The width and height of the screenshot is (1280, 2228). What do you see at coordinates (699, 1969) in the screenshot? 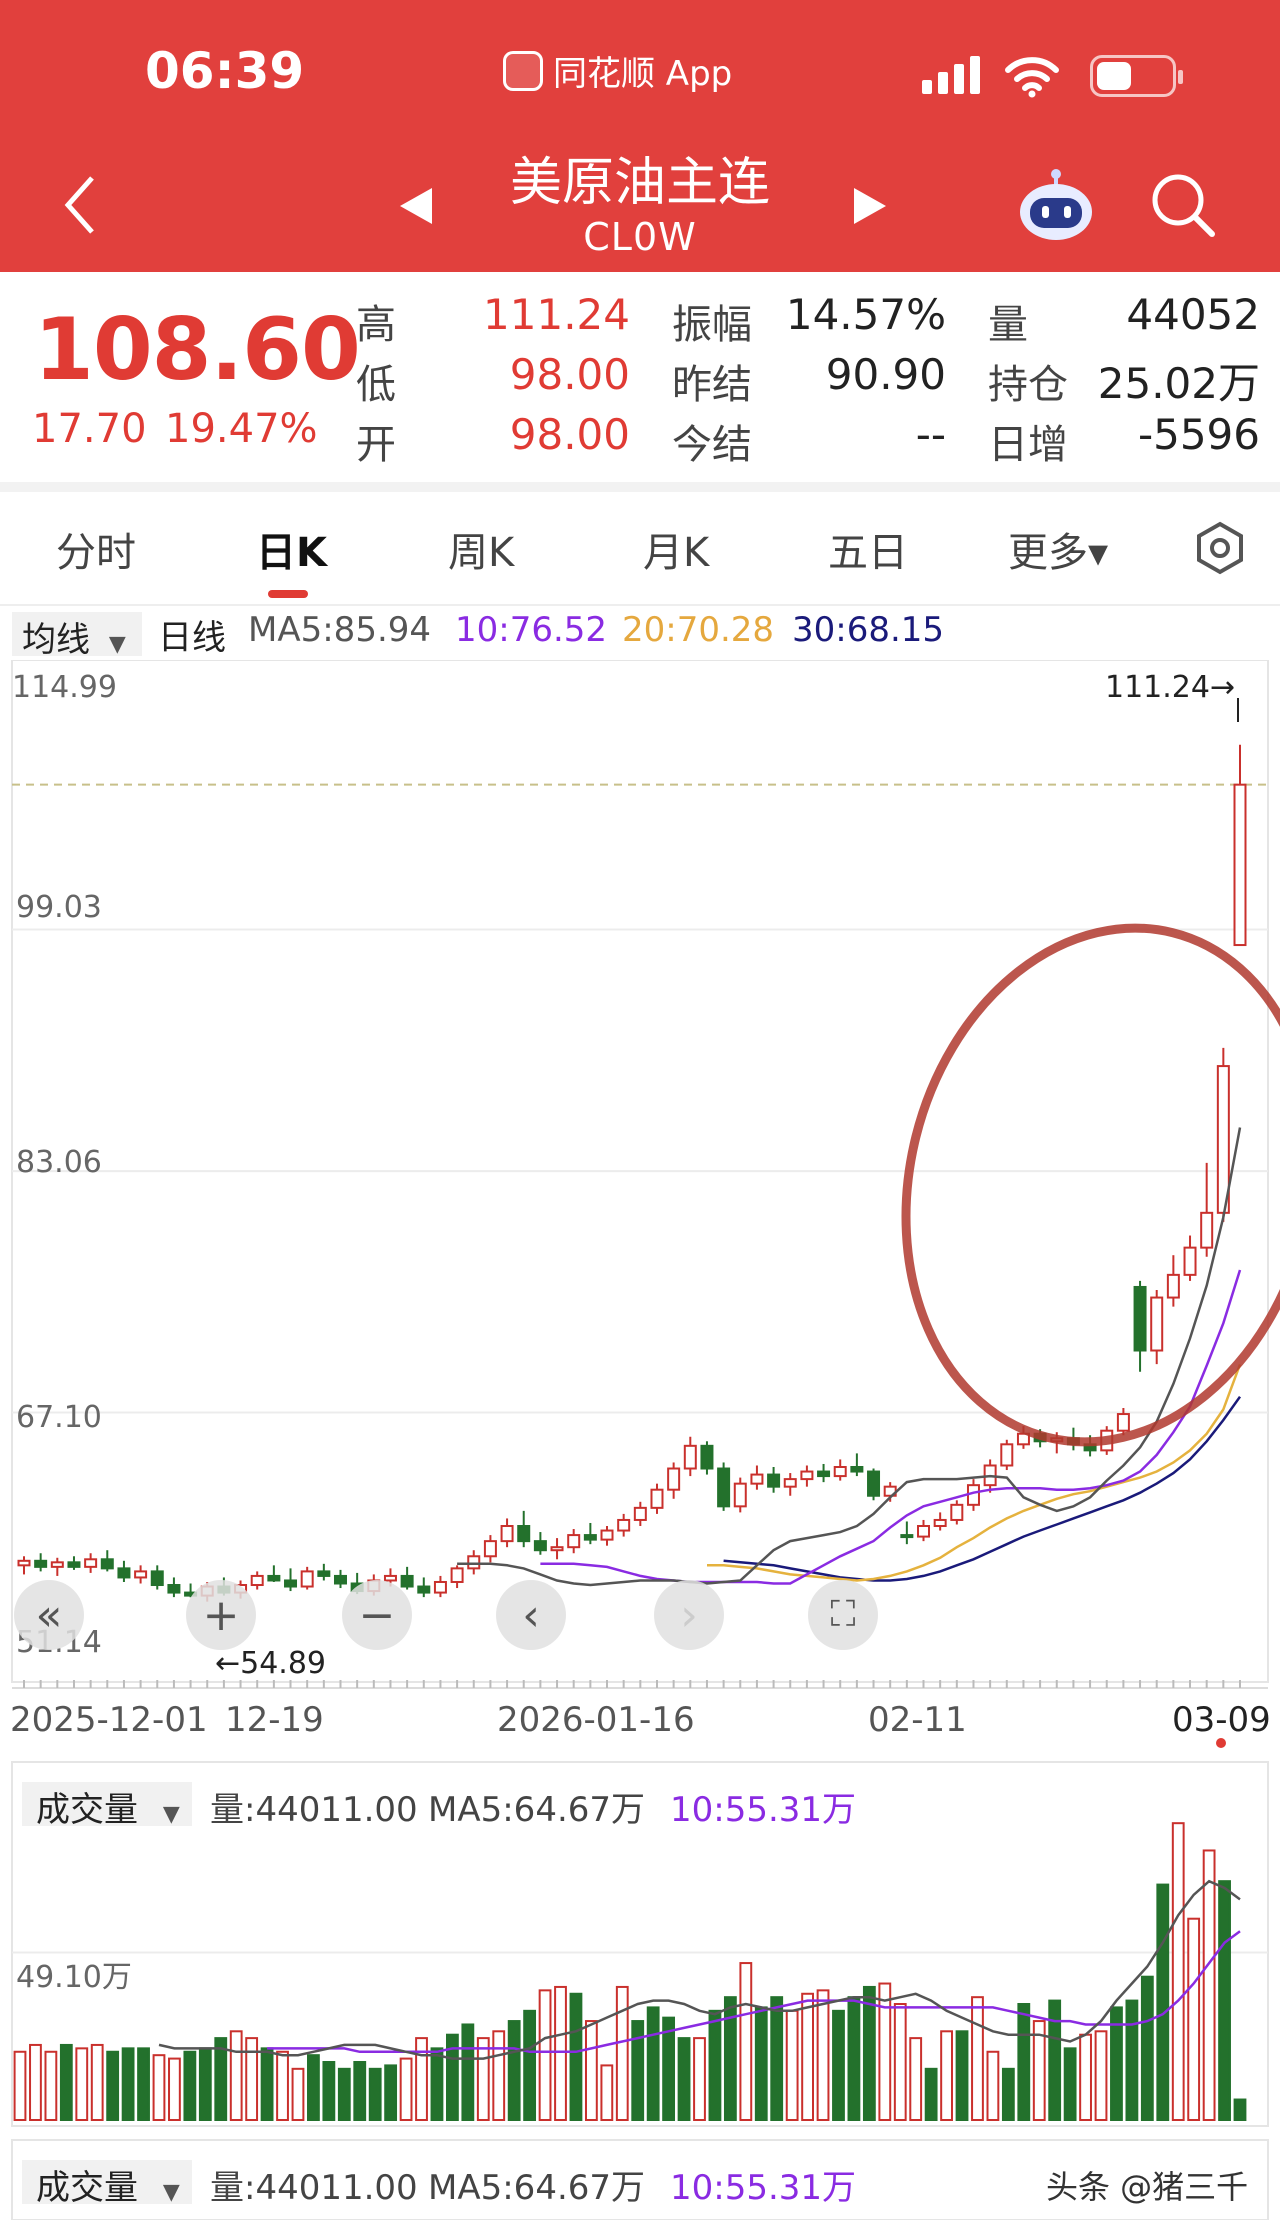
I see `volume-ma5_line` at bounding box center [699, 1969].